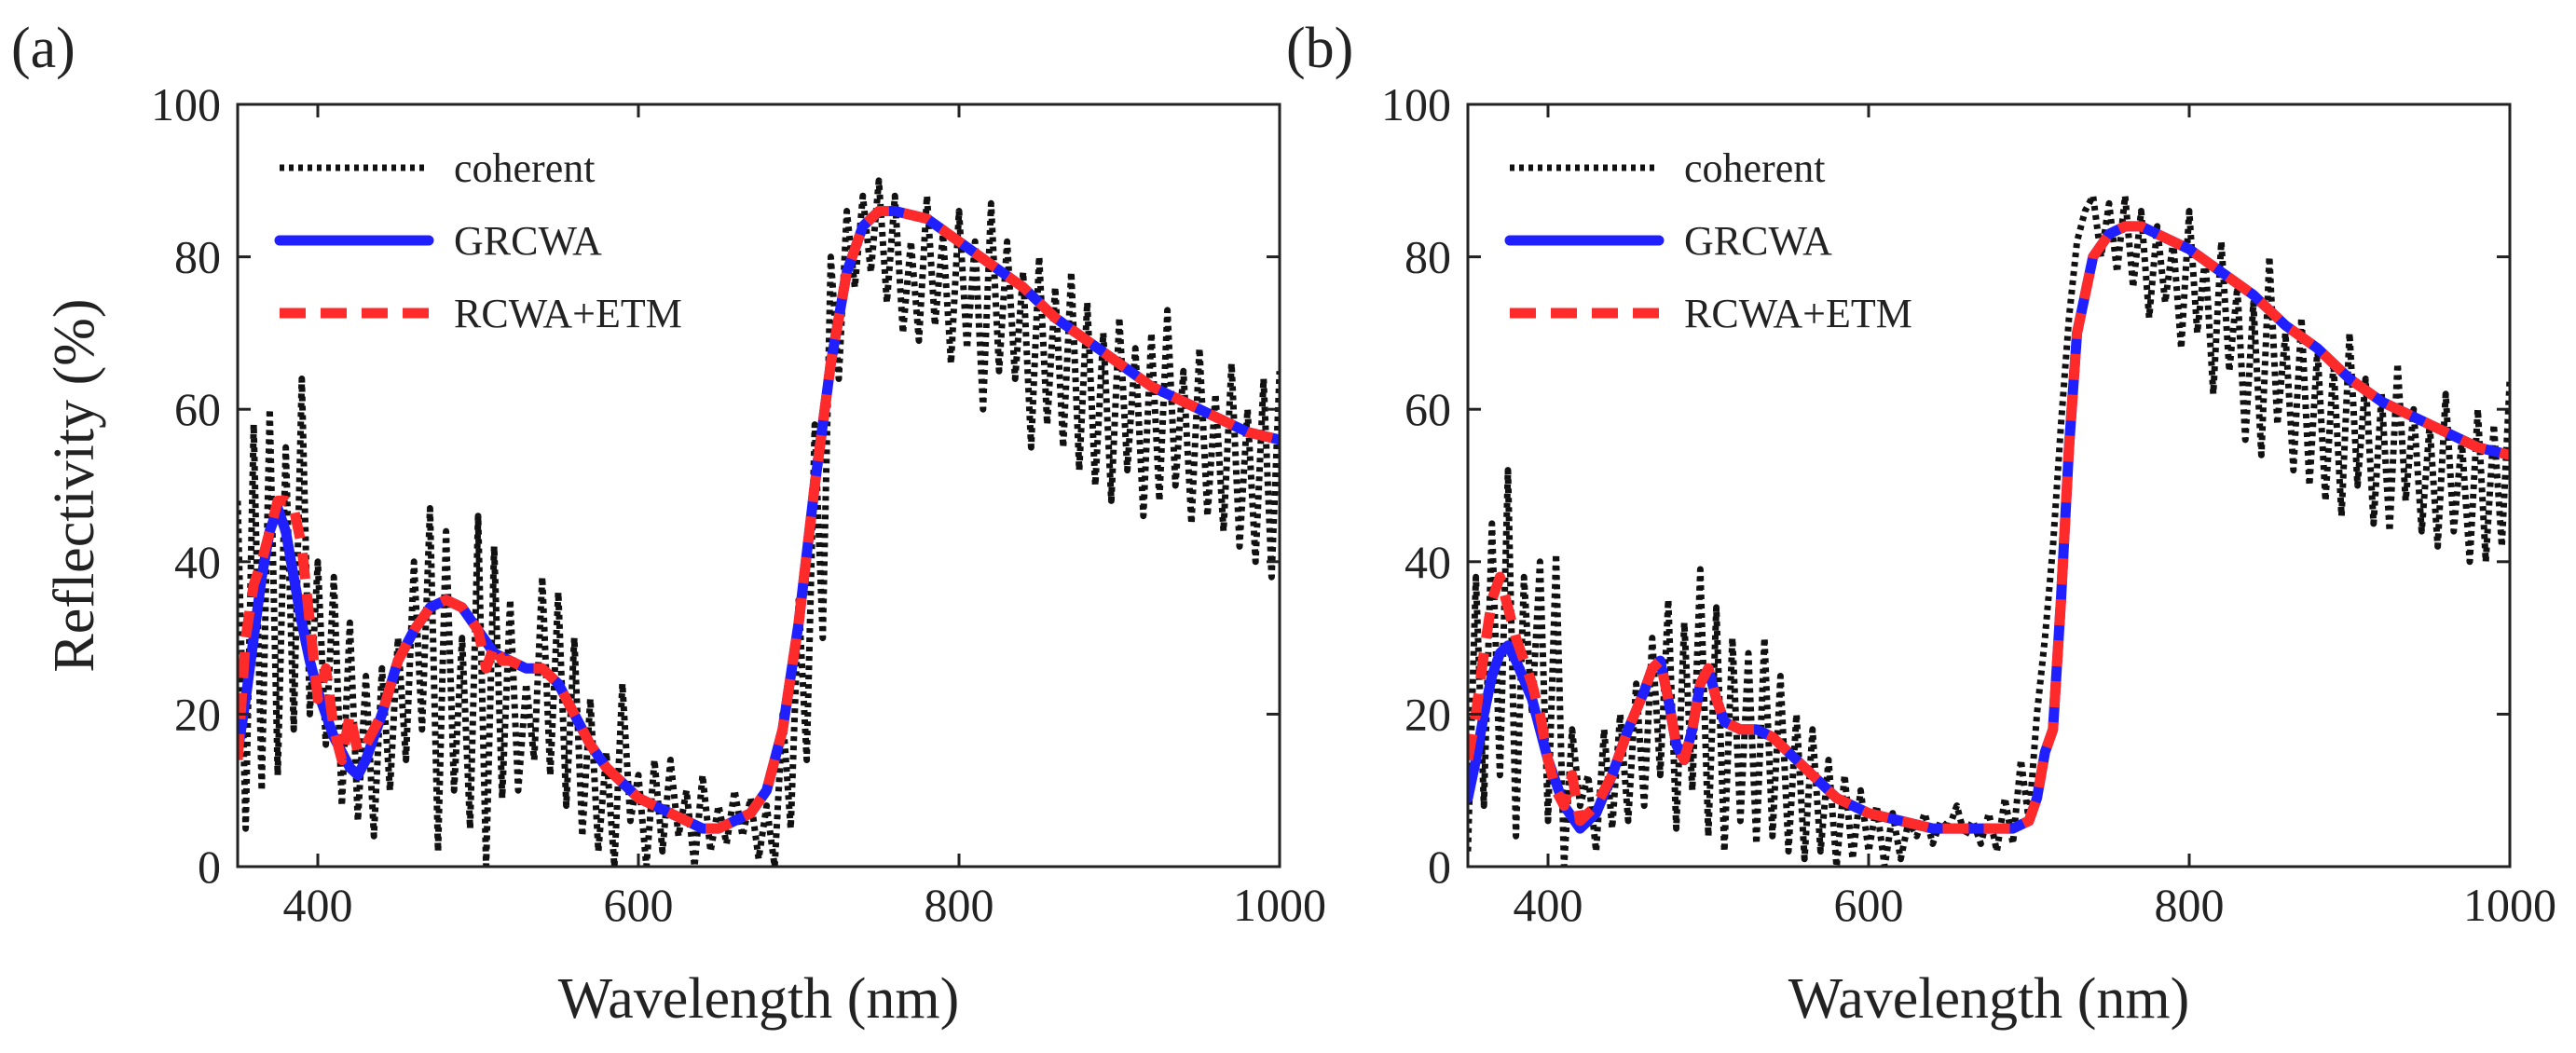 This screenshot has width=2576, height=1053. What do you see at coordinates (2509, 905) in the screenshot?
I see `panel-b-xtick-label-1000: 1000` at bounding box center [2509, 905].